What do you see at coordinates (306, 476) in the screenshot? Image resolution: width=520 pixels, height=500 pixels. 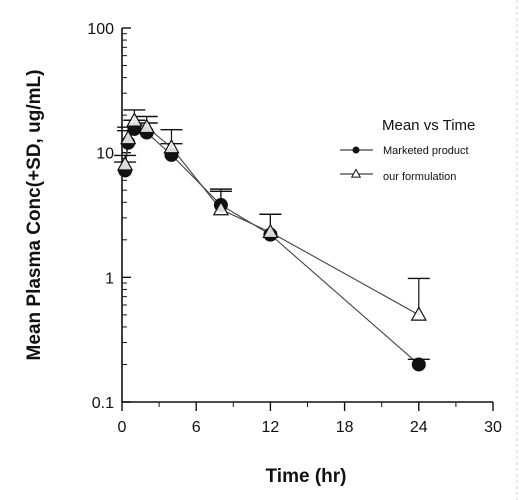 I see `x-axis-title: Time (hr)` at bounding box center [306, 476].